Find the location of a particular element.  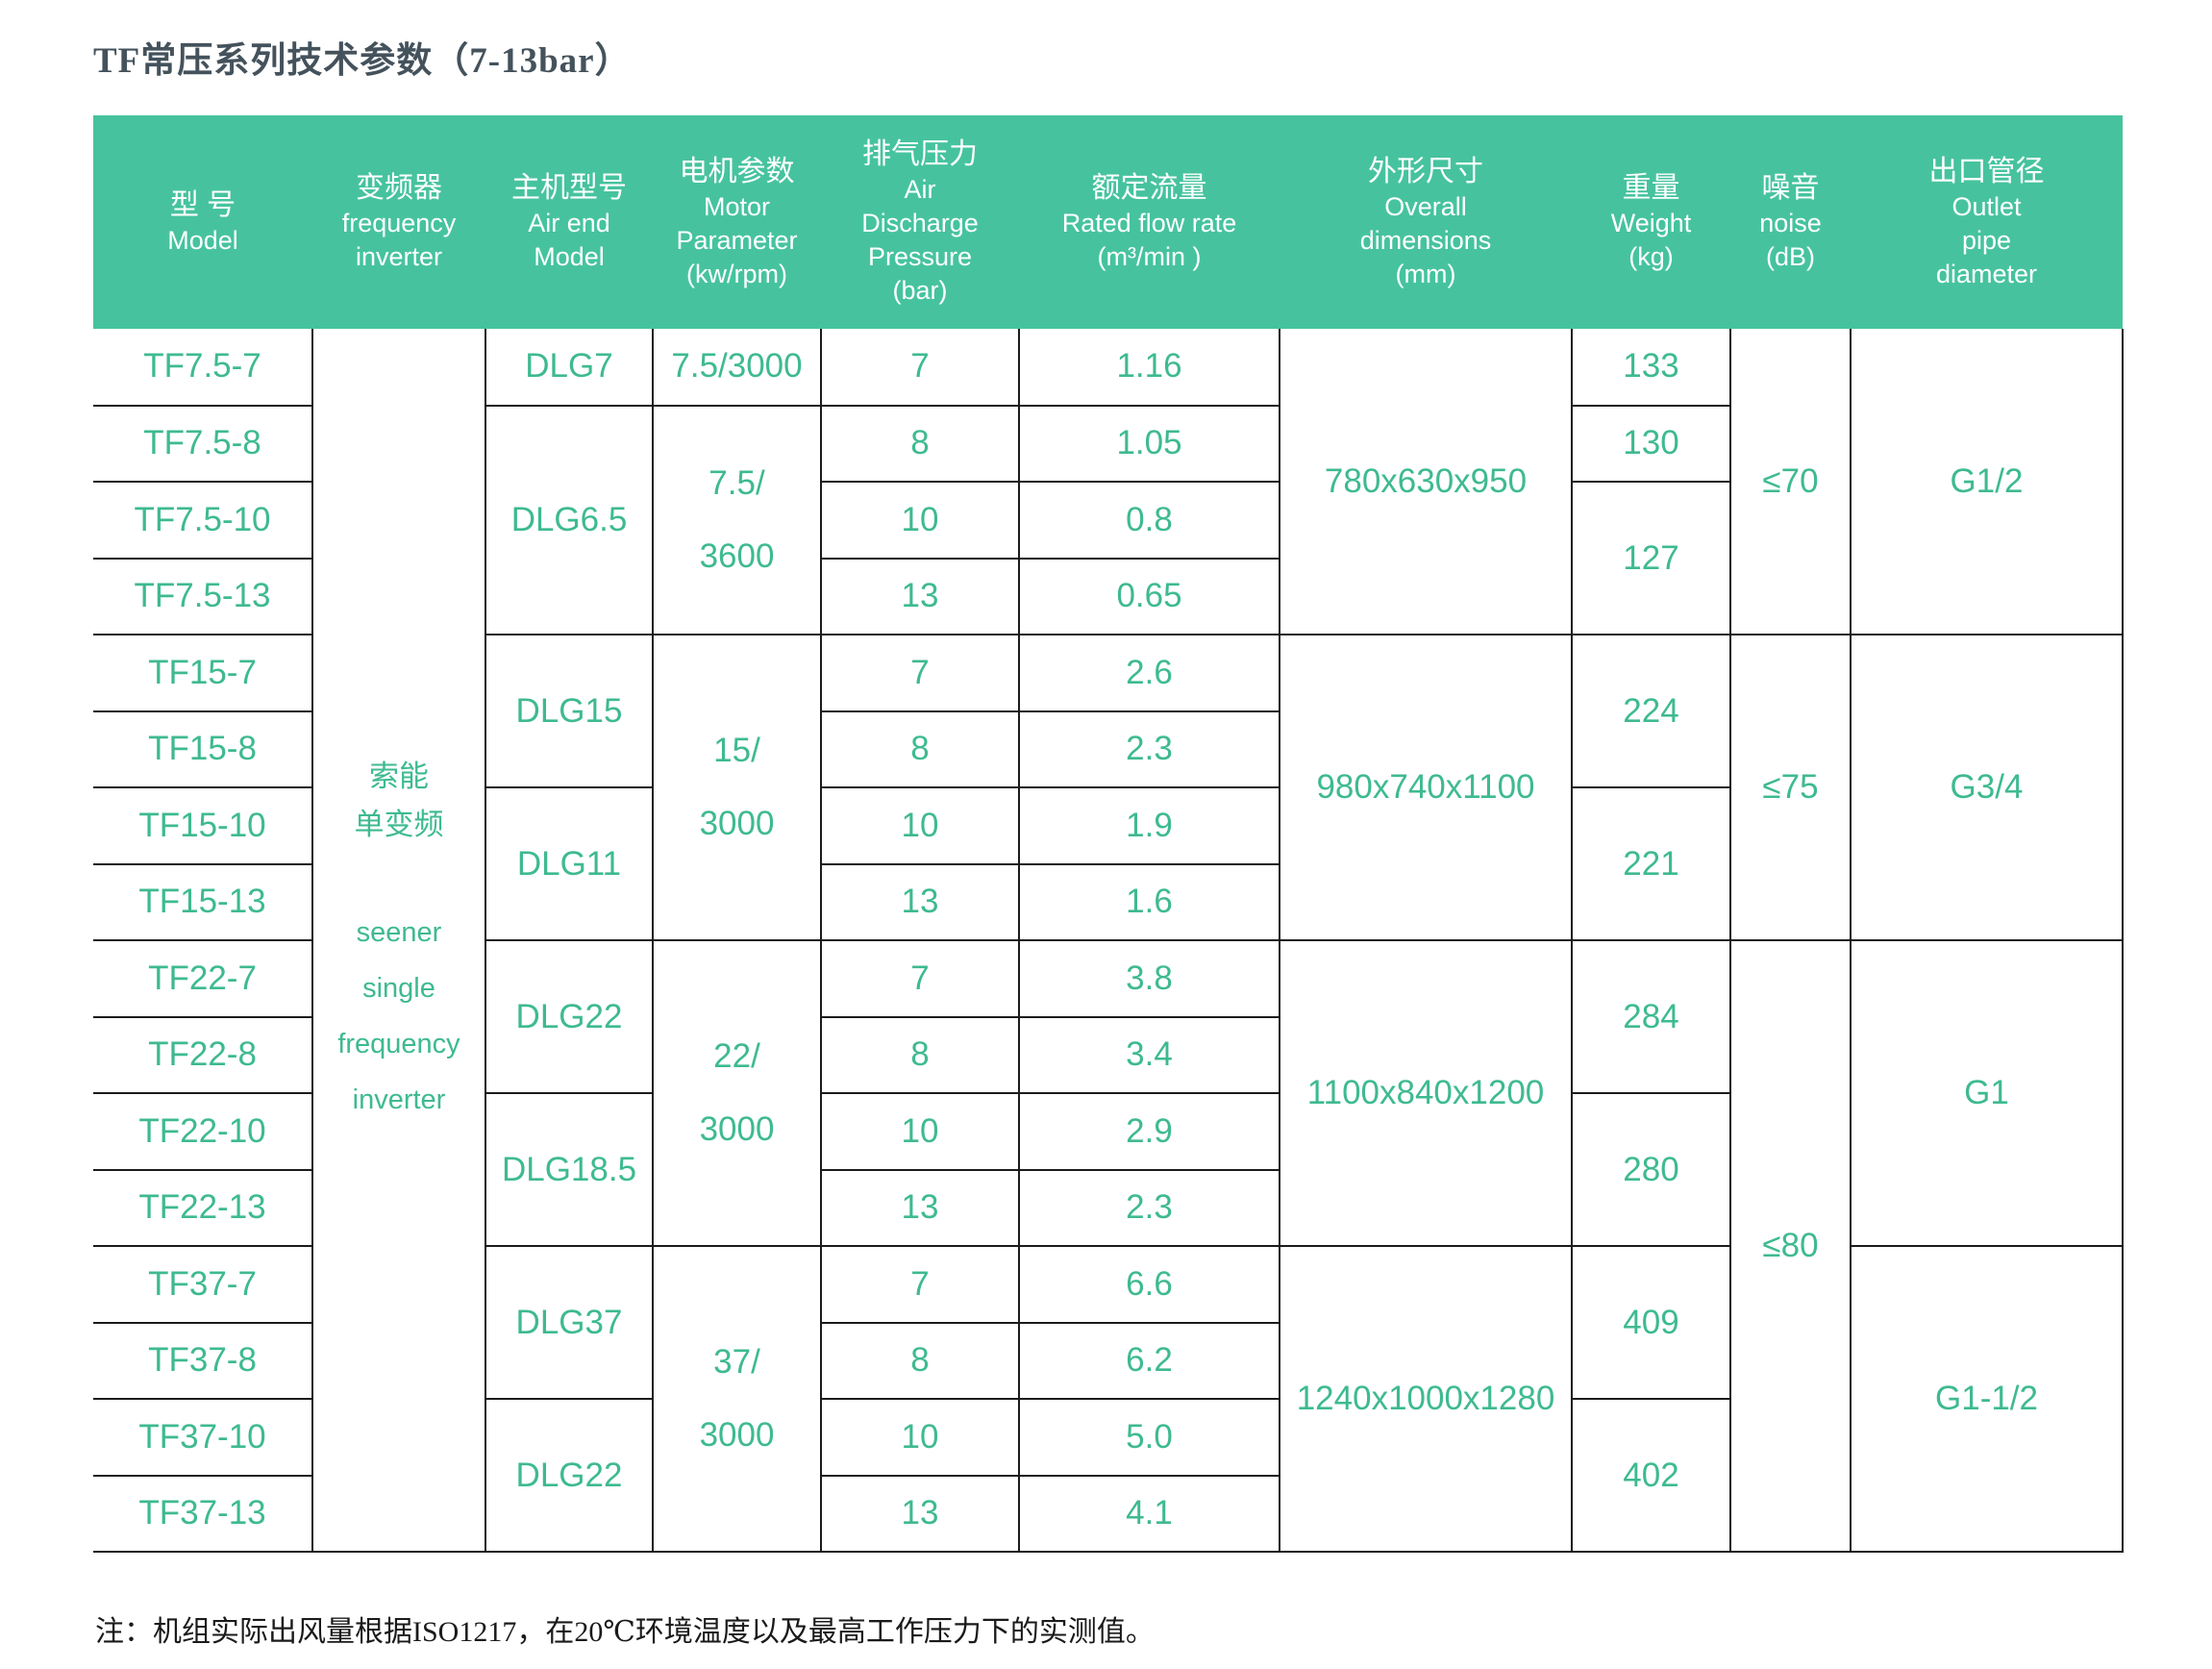

cell-flow: 2.3 is located at coordinates (1149, 1208).